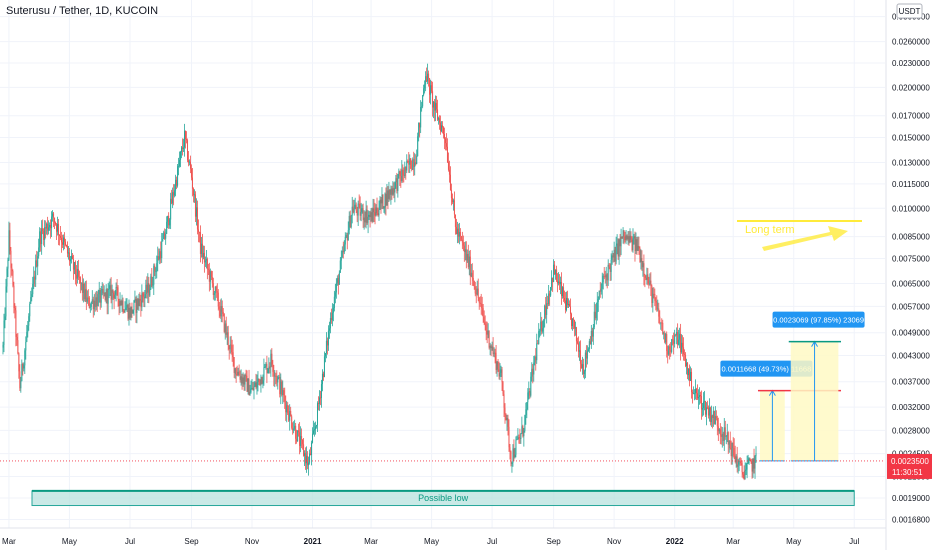 The height and width of the screenshot is (555, 932). I want to click on x-tick-label: Nov, so click(614, 541).